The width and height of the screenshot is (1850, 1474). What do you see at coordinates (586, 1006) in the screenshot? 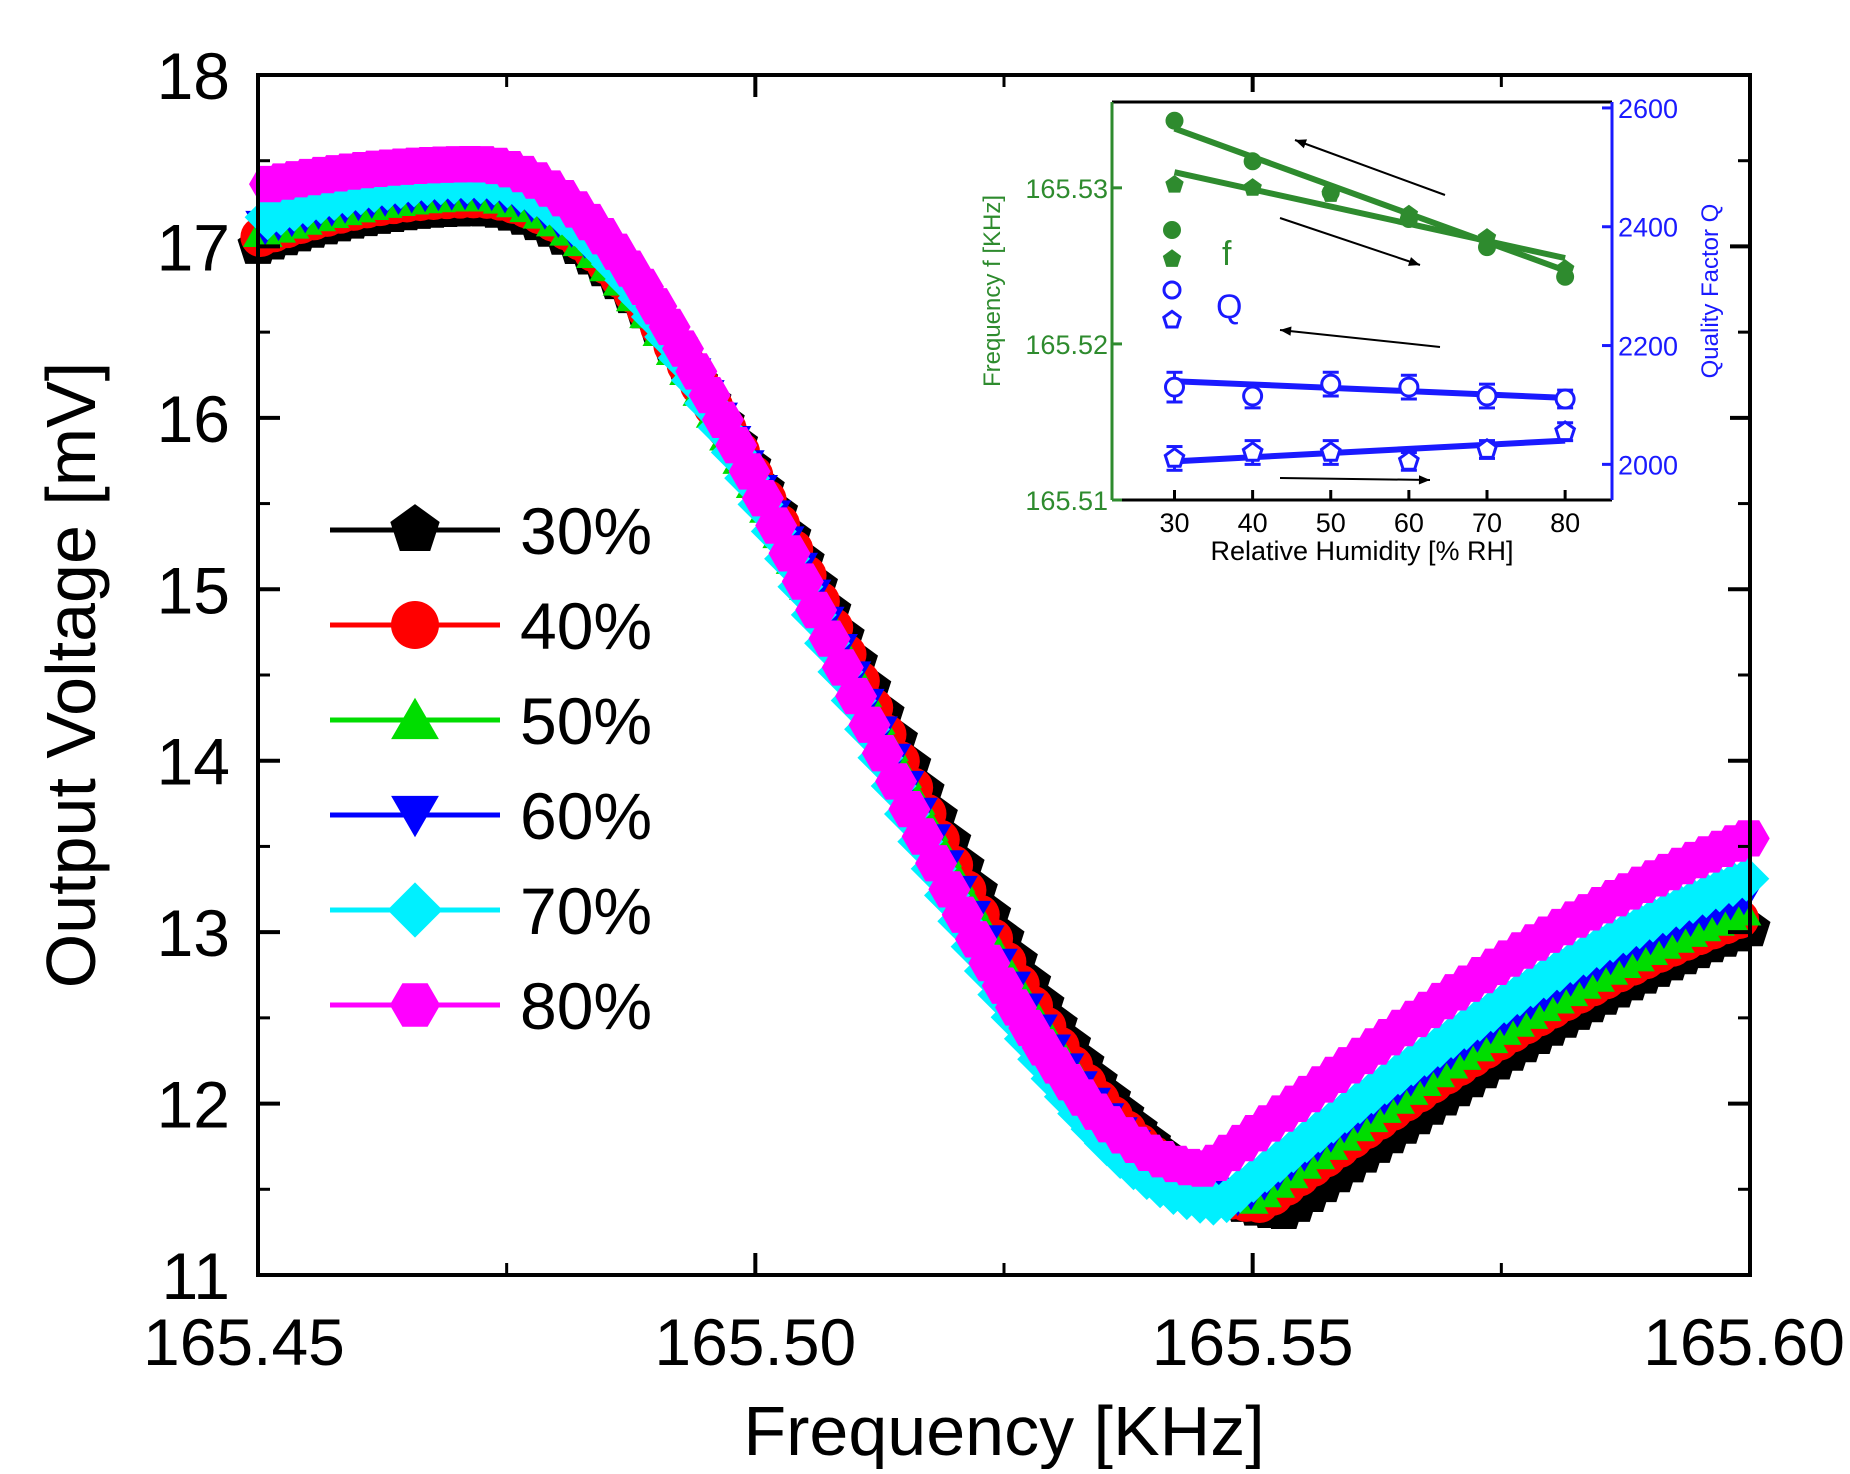
I see `legend-label: 80%` at bounding box center [586, 1006].